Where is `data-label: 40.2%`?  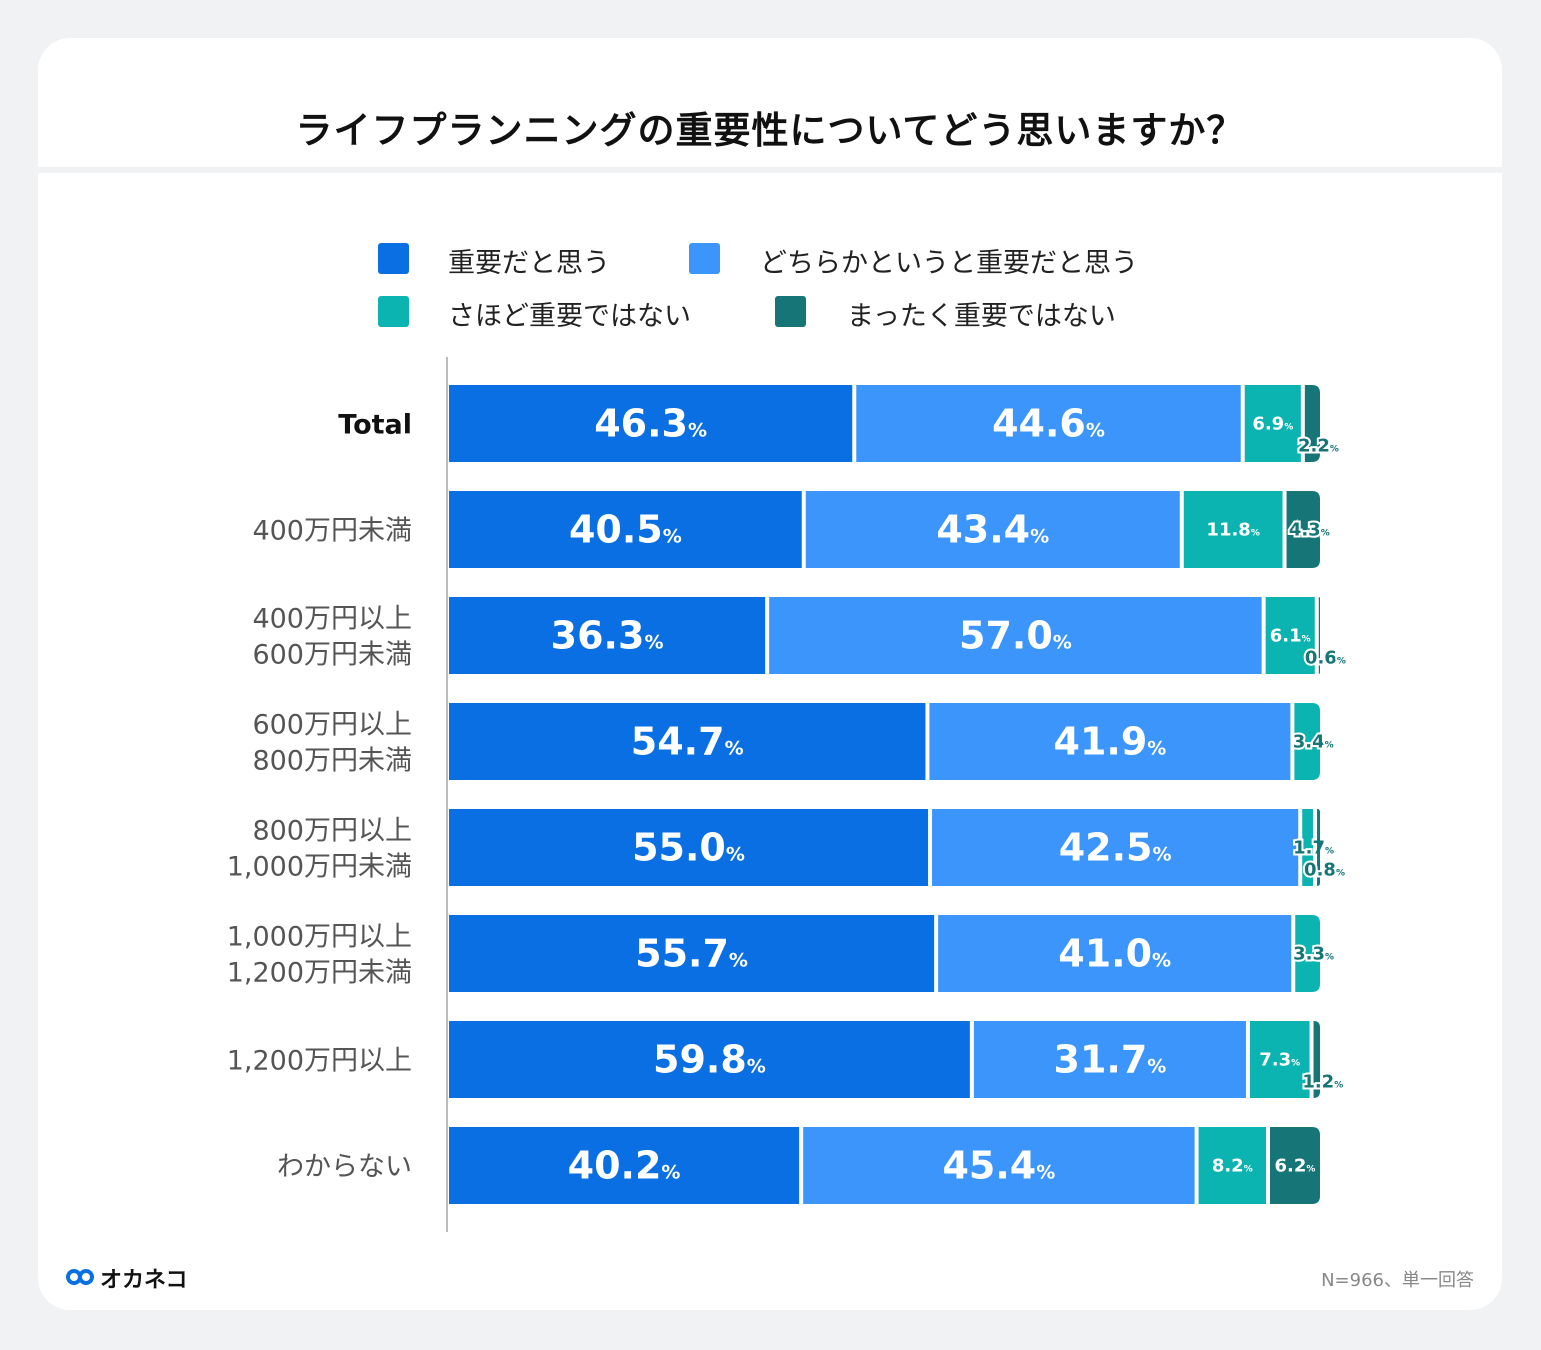
data-label: 40.2% is located at coordinates (624, 1166).